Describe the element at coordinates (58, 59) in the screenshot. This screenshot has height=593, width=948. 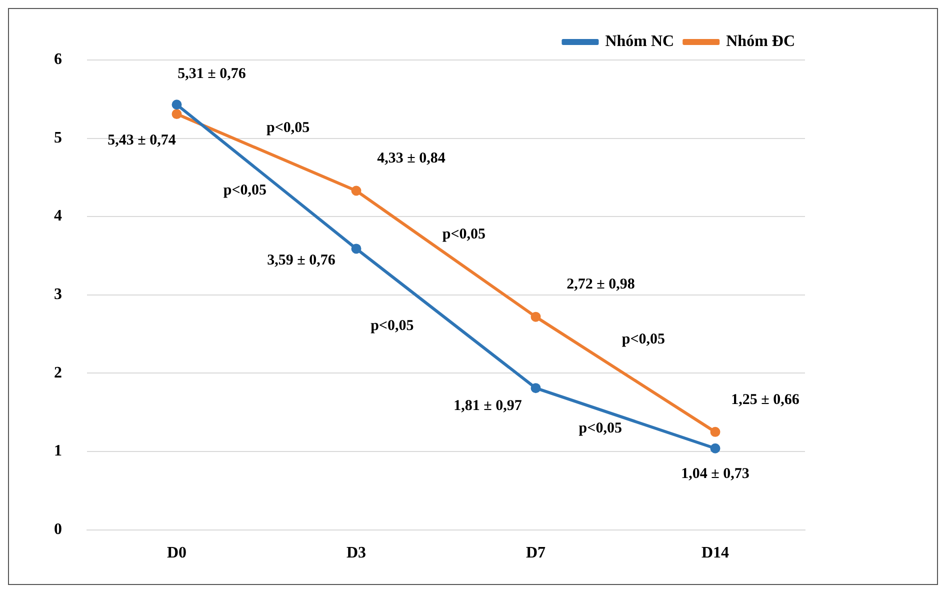
I see `y-tick-label: 6` at that location.